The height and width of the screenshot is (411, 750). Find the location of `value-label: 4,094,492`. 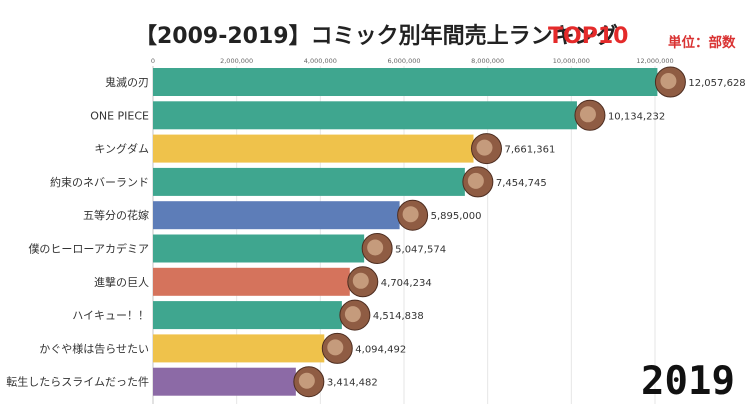

value-label: 4,094,492 is located at coordinates (380, 349).